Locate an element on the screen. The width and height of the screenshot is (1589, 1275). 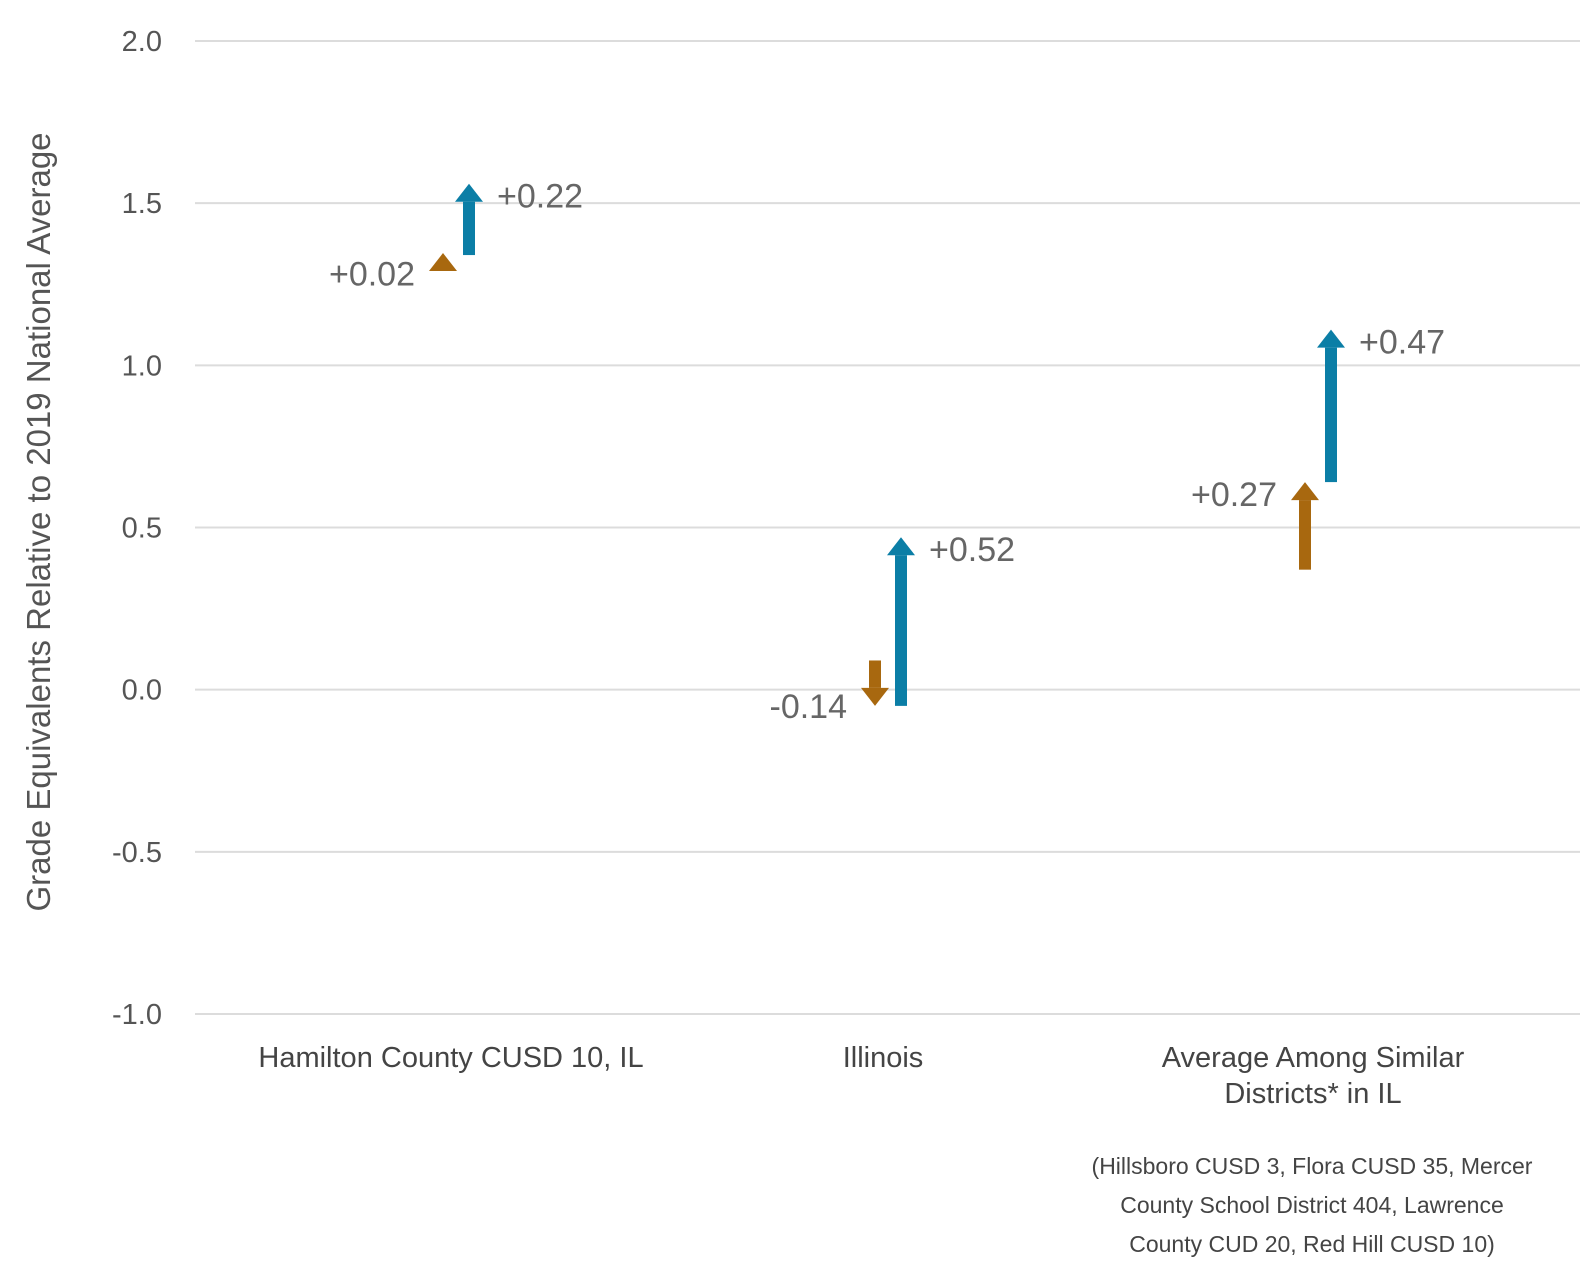
first-change-label: -0.14 is located at coordinates (809, 707).